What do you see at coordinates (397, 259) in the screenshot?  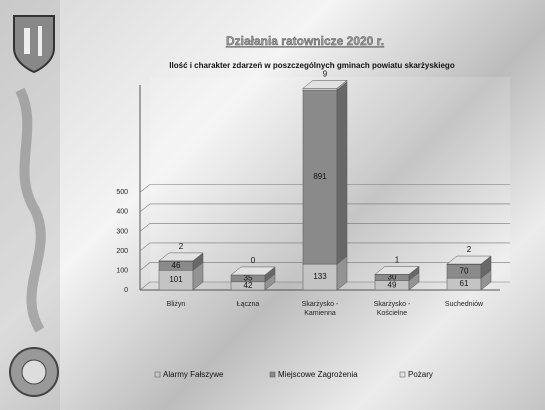 I see `data-label: 1` at bounding box center [397, 259].